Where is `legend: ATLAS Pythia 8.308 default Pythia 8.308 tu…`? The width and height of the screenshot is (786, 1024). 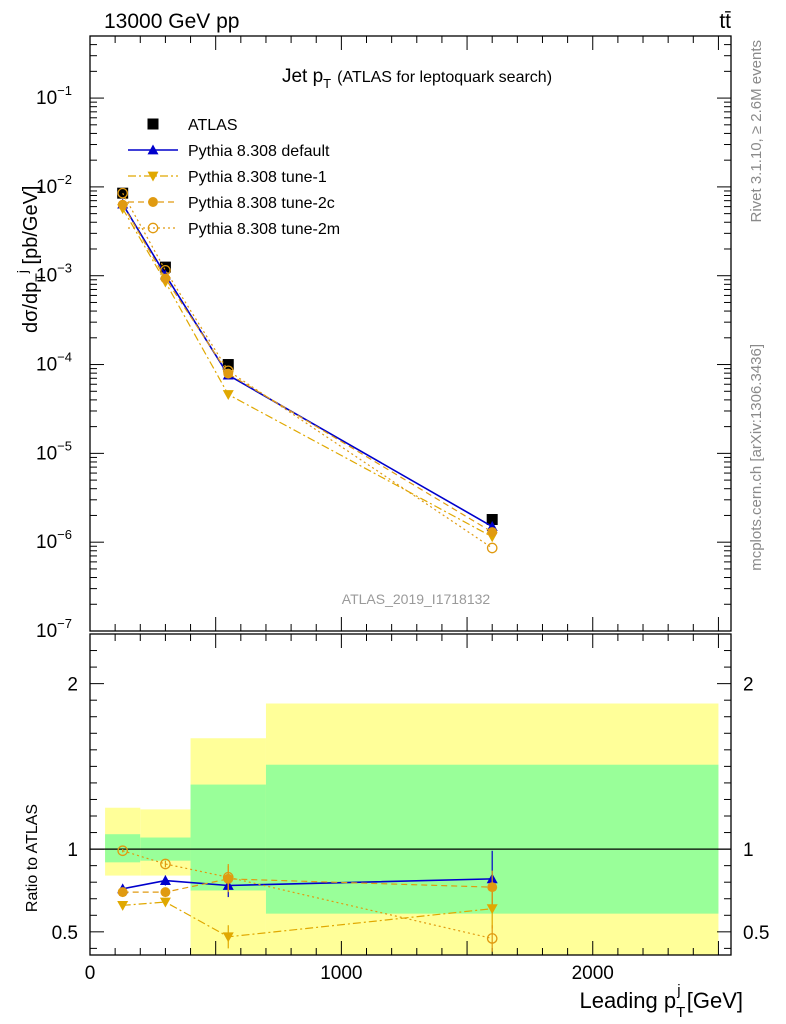
legend: ATLAS Pythia 8.308 default Pythia 8.308 tu… is located at coordinates (234, 177).